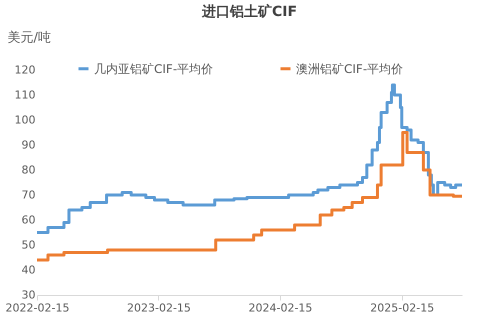  Describe the element at coordinates (29, 38) in the screenshot. I see `y-axis-title: 美元/吨` at that location.